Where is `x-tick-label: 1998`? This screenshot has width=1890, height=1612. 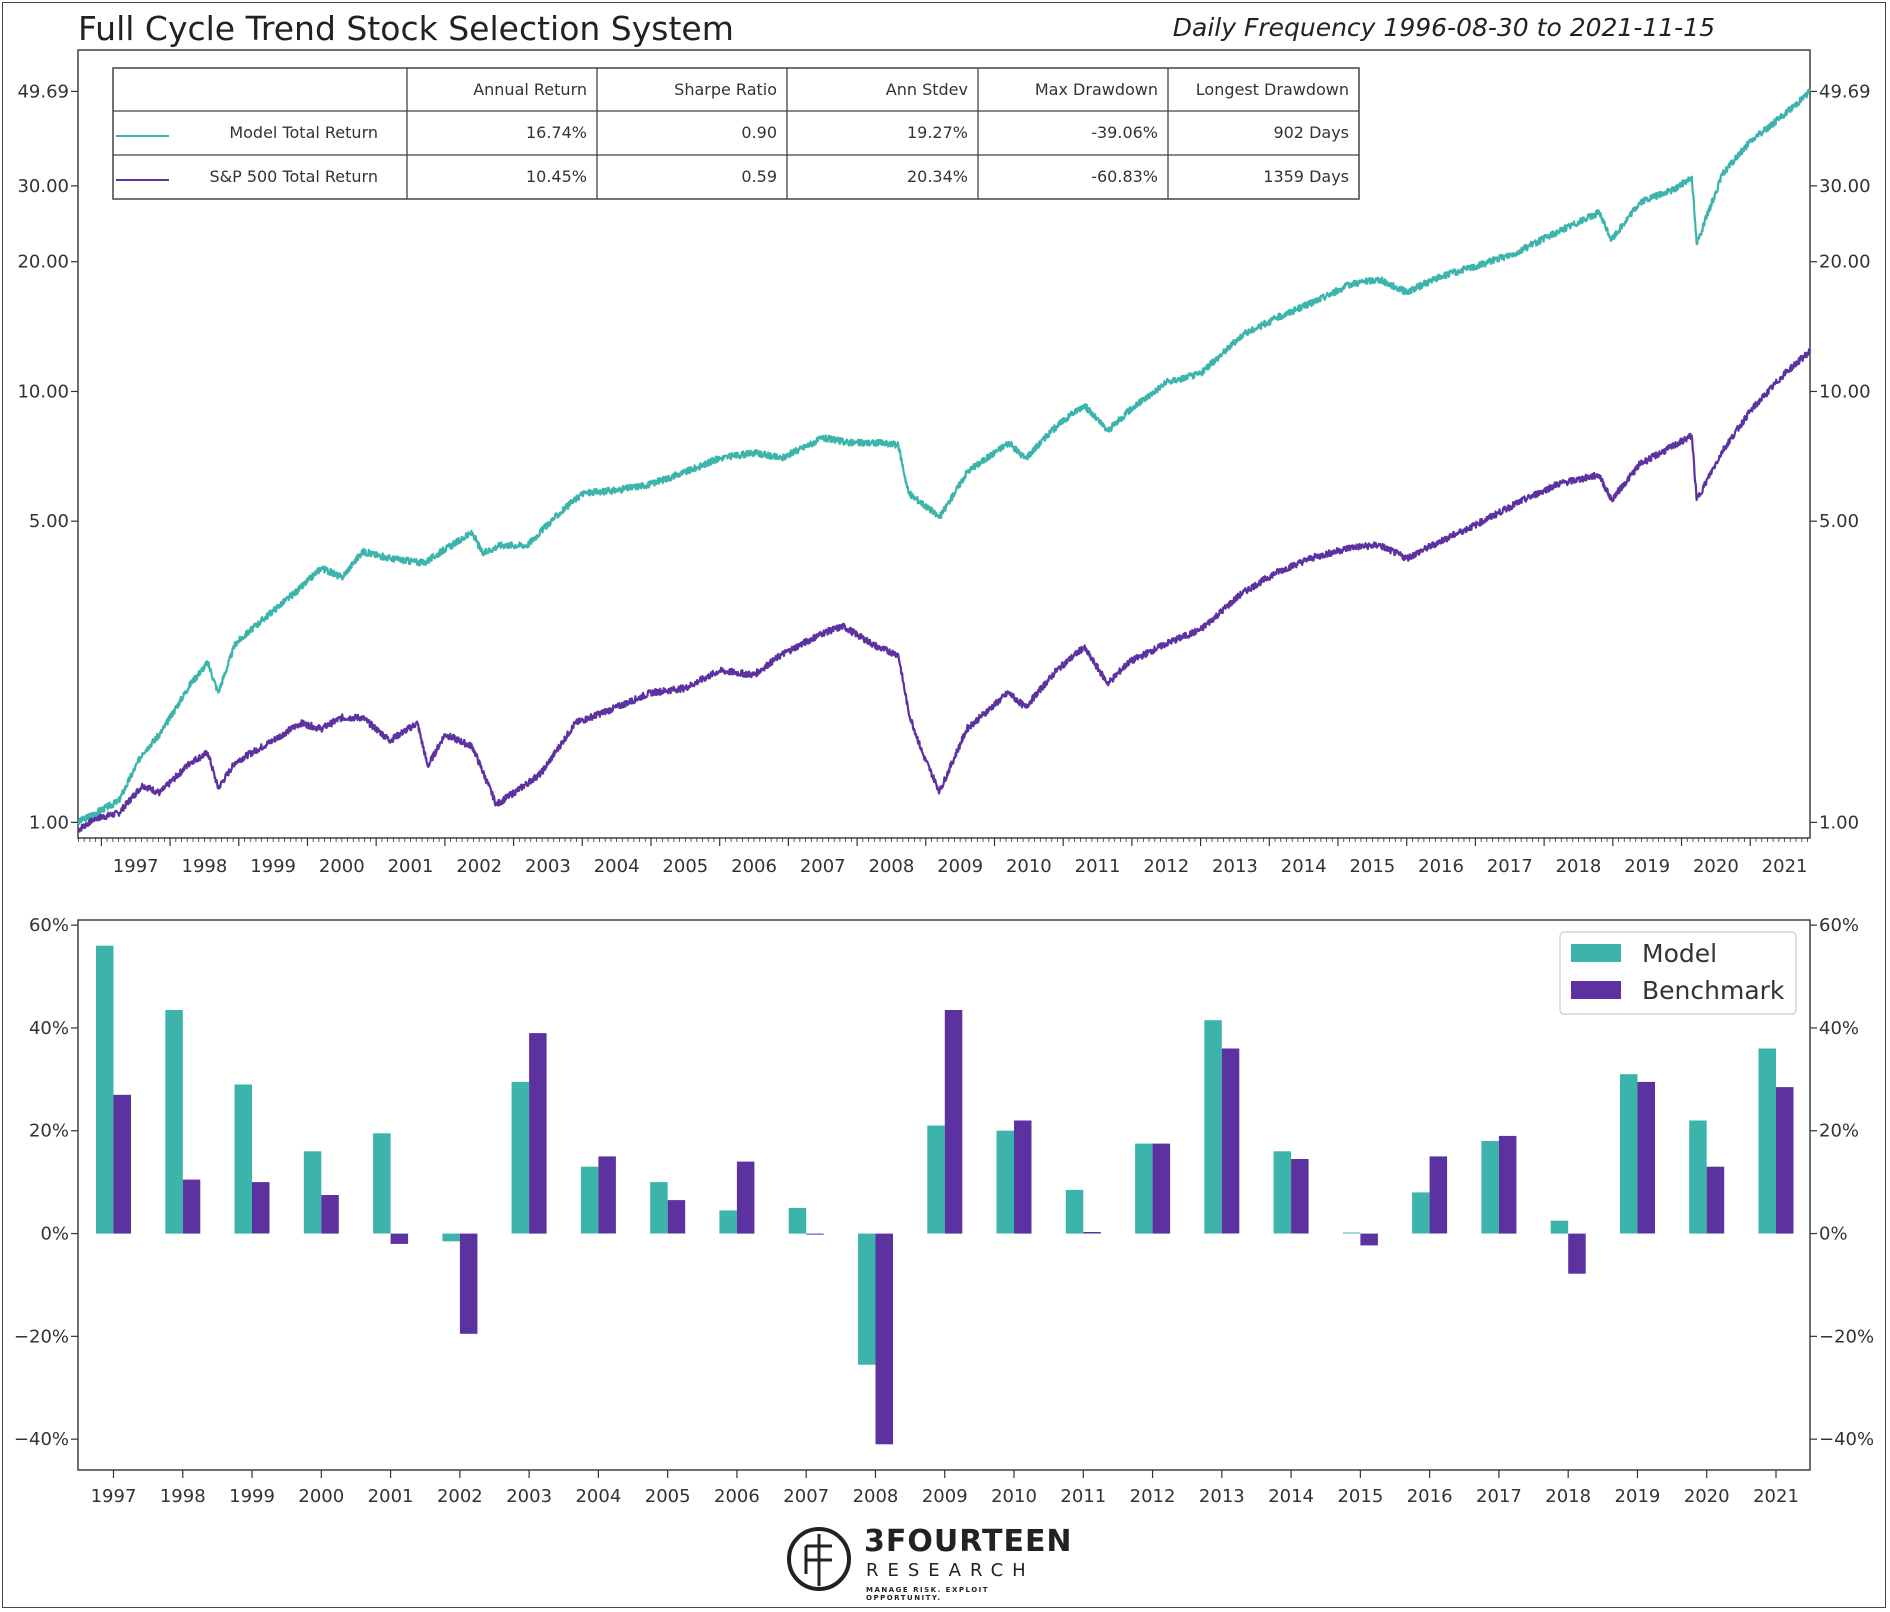
x-tick-label: 1998 is located at coordinates (205, 866).